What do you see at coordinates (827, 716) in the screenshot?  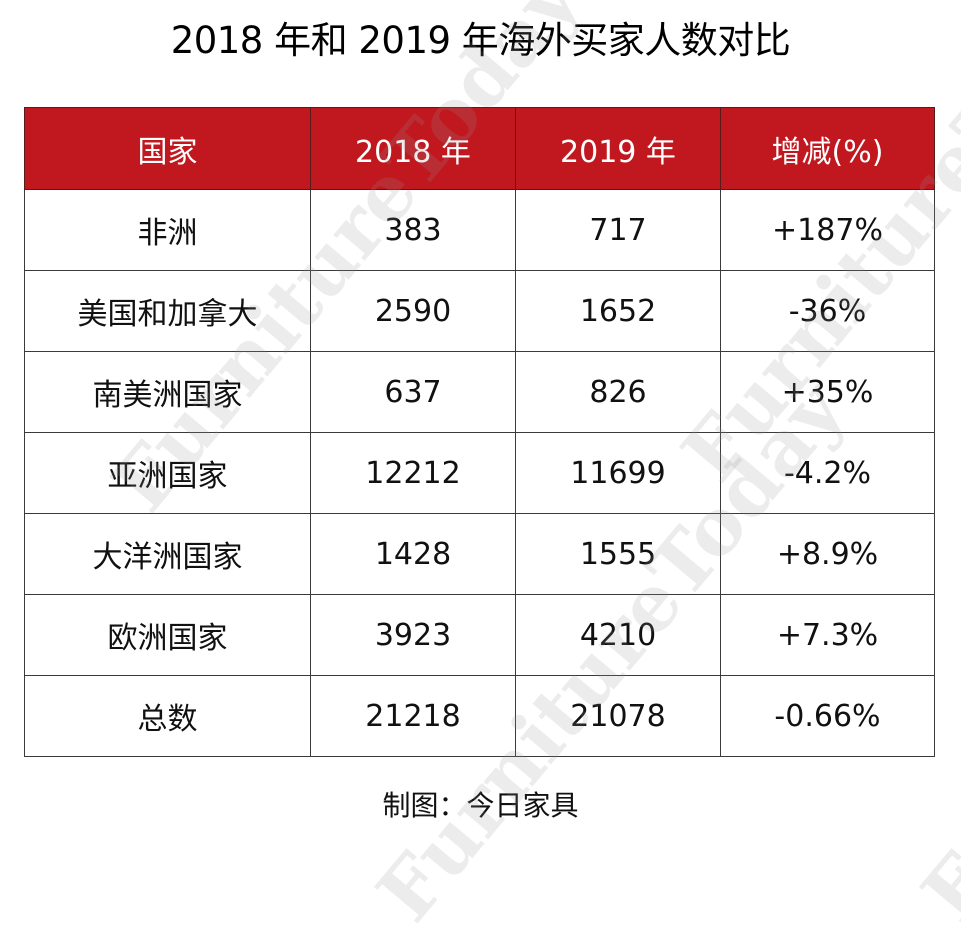 I see `cell-change: -0.66%` at bounding box center [827, 716].